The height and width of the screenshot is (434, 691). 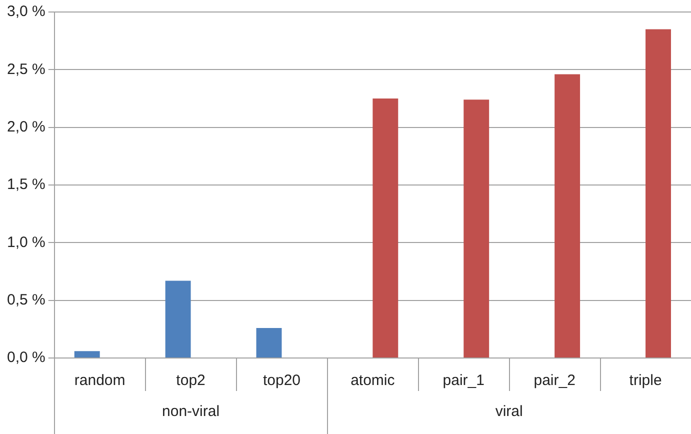 What do you see at coordinates (26, 185) in the screenshot?
I see `y-tick-label: 1,5 %` at bounding box center [26, 185].